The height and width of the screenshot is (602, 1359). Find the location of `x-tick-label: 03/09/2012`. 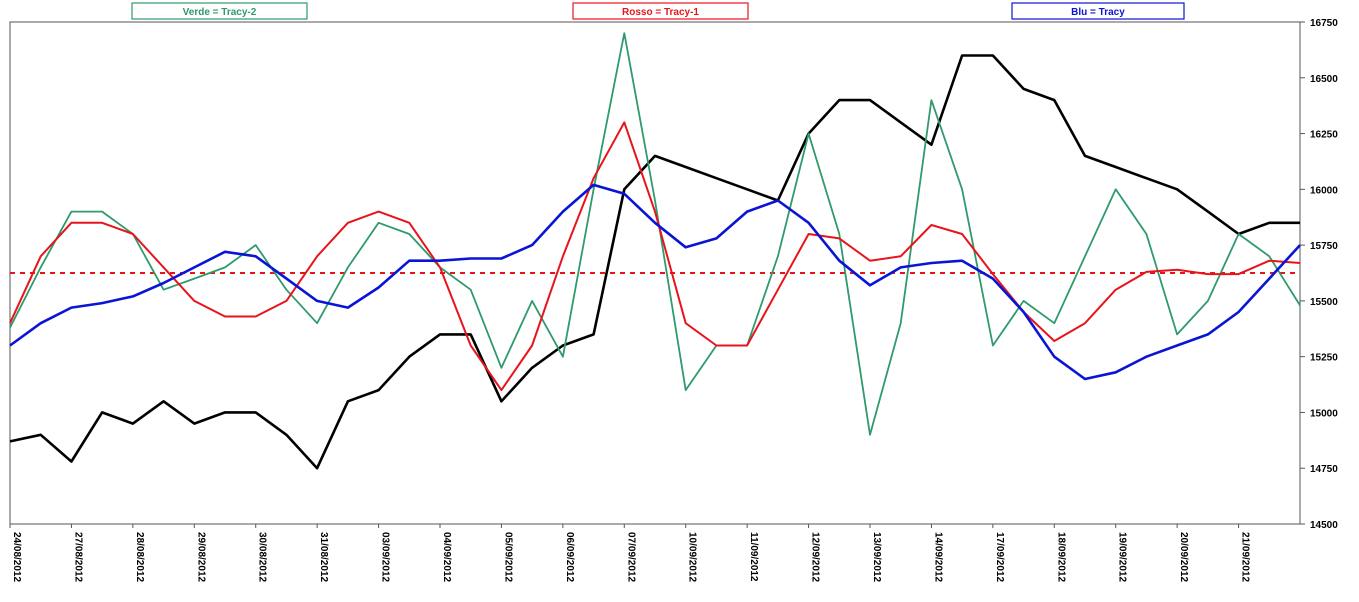

x-tick-label: 03/09/2012 is located at coordinates (385, 557).